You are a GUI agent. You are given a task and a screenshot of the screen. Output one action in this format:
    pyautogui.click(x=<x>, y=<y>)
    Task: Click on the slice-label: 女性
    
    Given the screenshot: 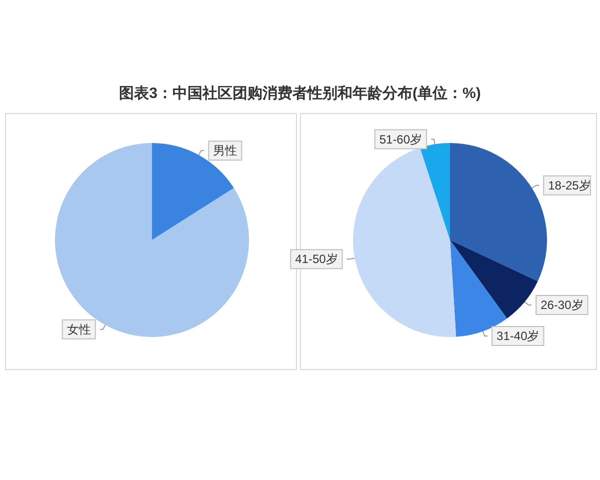 What is the action you would take?
    pyautogui.click(x=78, y=329)
    